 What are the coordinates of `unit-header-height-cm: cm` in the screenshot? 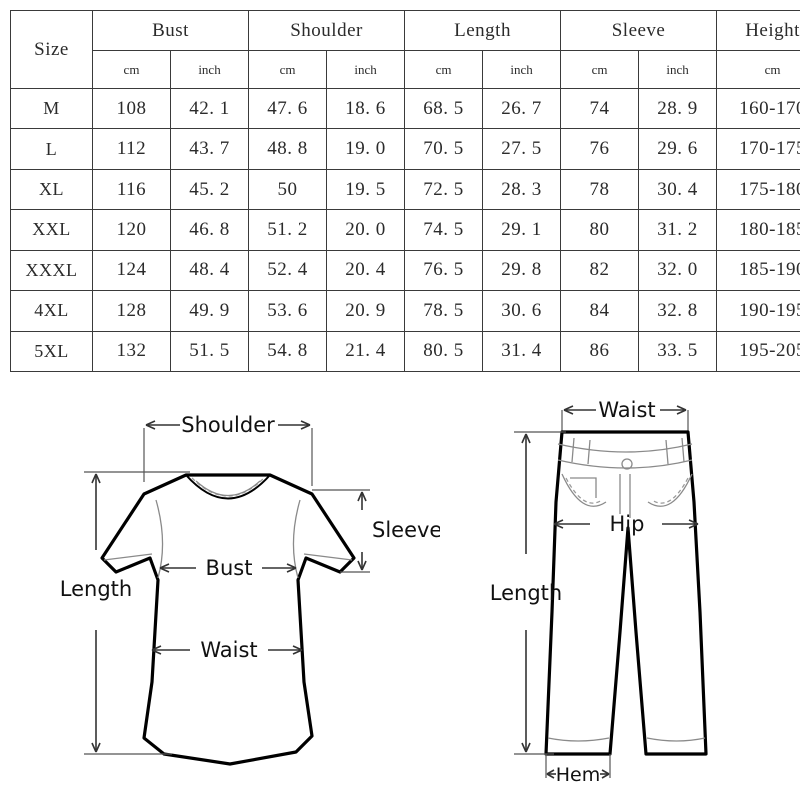 It's located at (758, 69).